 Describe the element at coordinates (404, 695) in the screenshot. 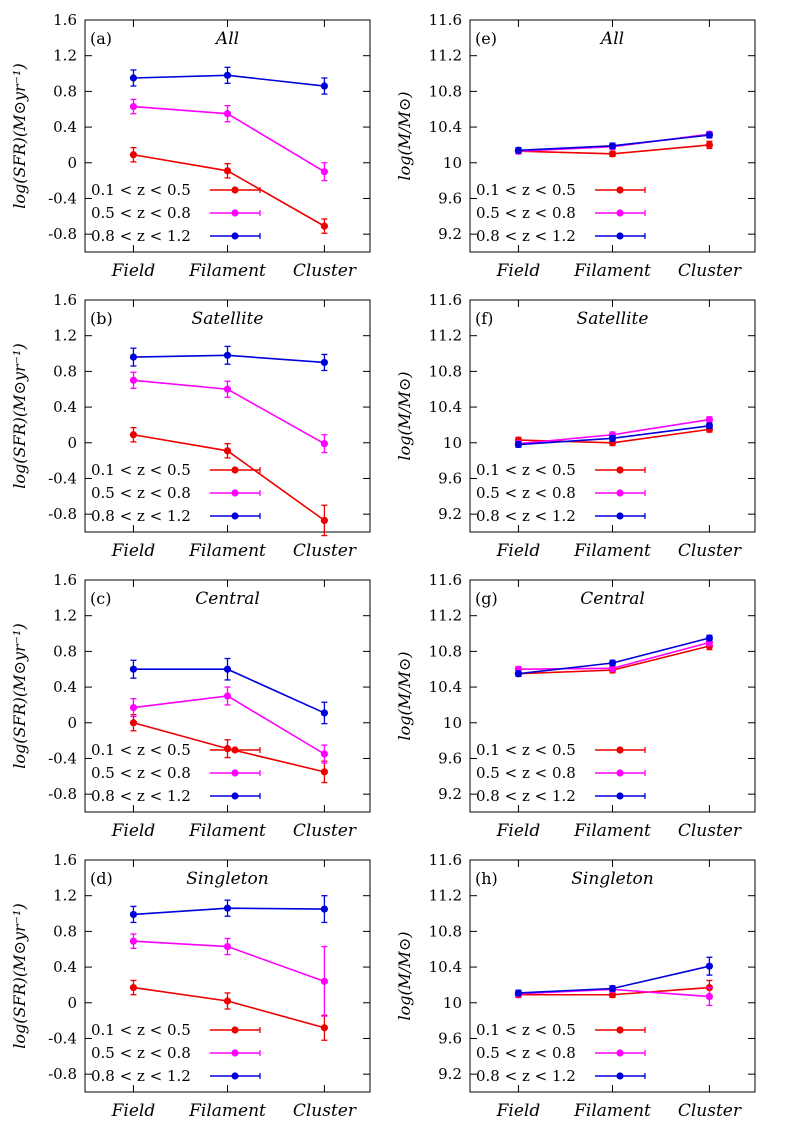

I see `y-axis-label: log(M/M⊙)` at that location.